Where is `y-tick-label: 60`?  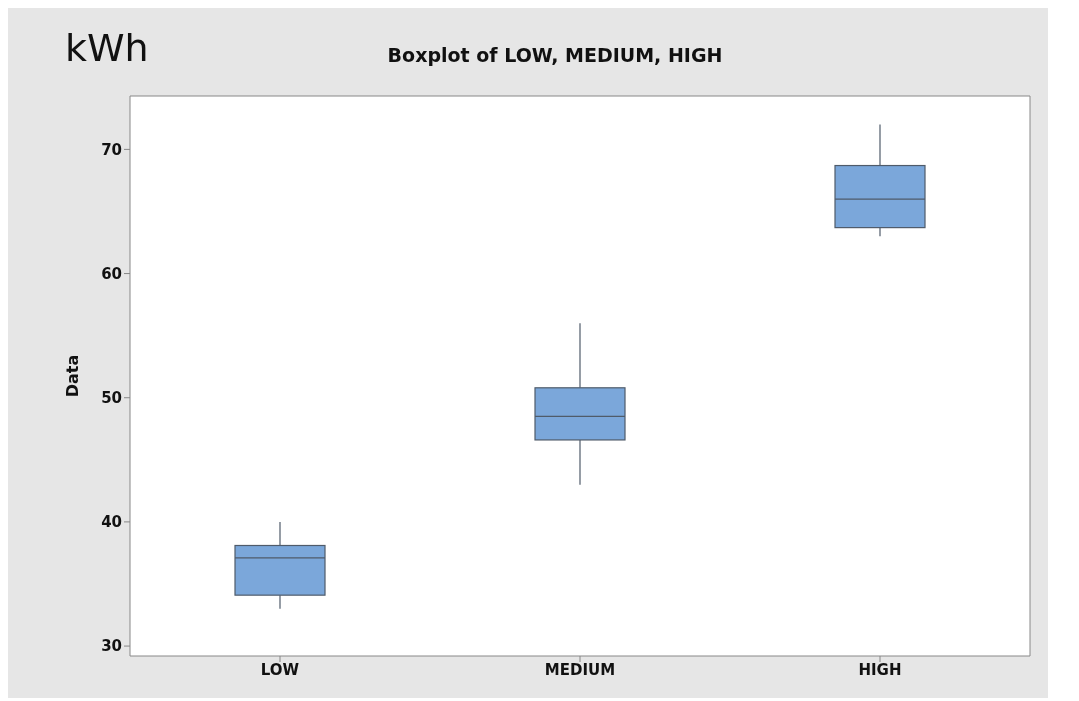 y-tick-label: 60 is located at coordinates (111, 273).